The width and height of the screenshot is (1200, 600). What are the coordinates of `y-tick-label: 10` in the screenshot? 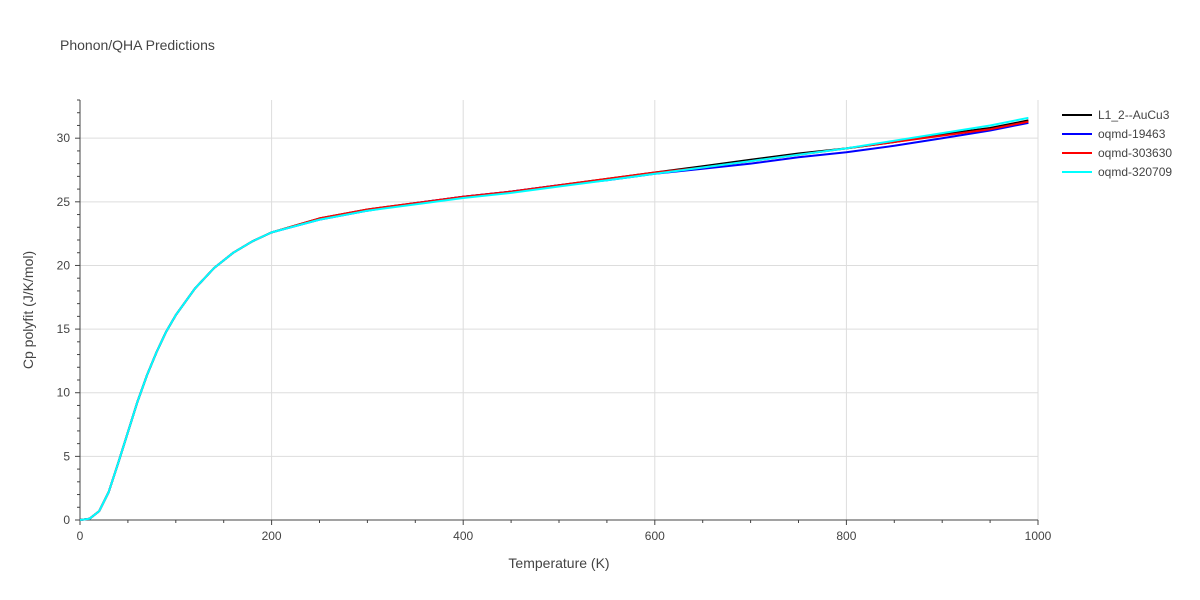 It's located at (64, 393).